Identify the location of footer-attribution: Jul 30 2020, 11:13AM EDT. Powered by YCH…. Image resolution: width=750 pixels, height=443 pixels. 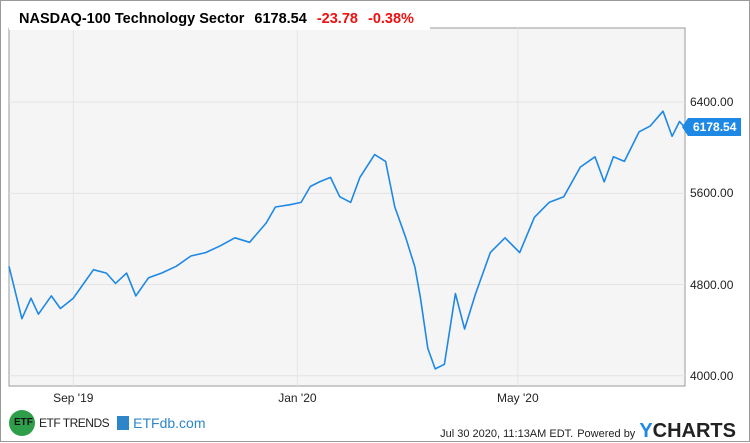
(588, 431).